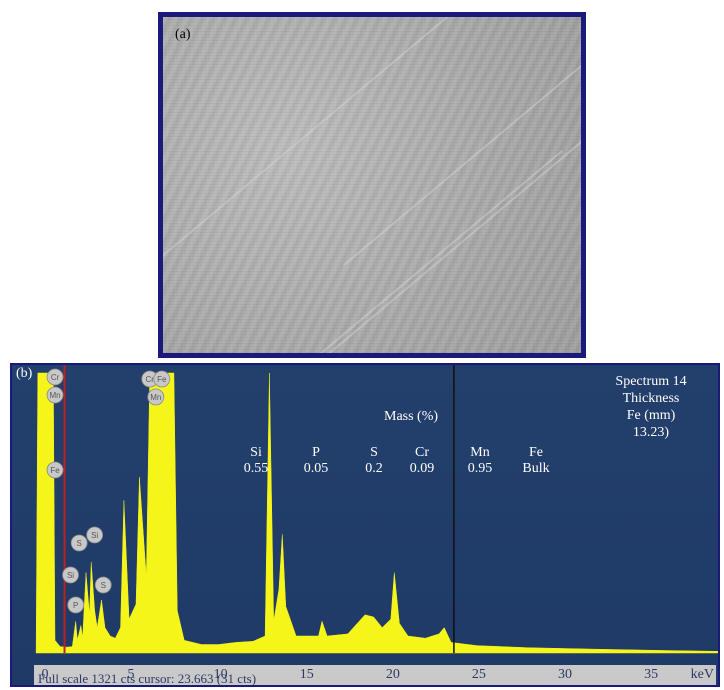 The width and height of the screenshot is (724, 690). Describe the element at coordinates (651, 674) in the screenshot. I see `x-tick-label: 35` at that location.